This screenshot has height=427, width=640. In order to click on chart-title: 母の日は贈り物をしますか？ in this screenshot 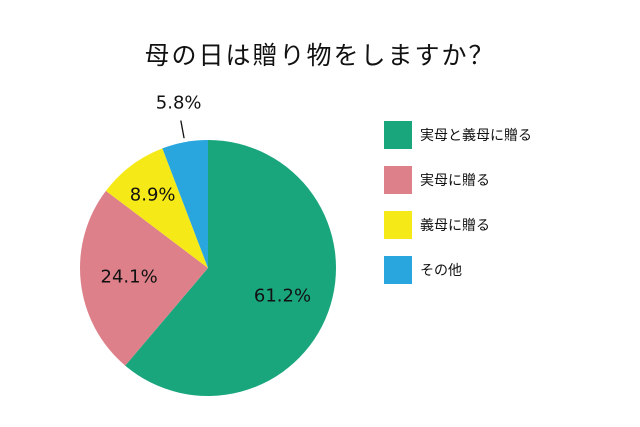, I will do `click(320, 55)`.